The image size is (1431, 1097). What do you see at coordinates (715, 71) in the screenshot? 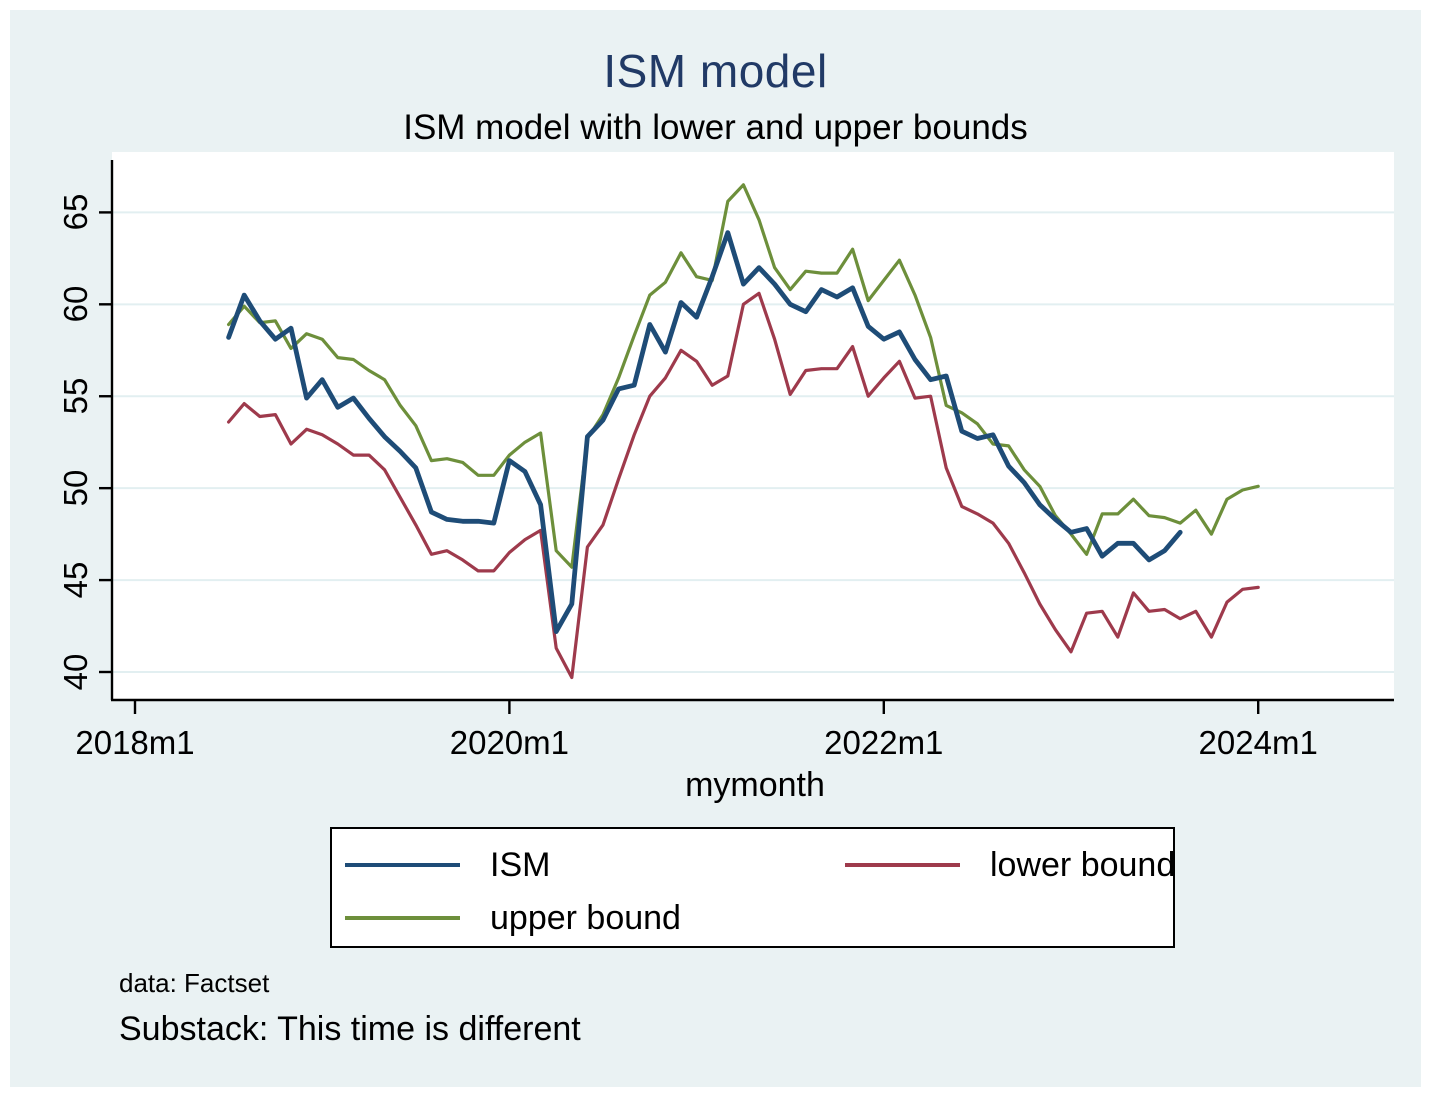
I see `chart-title: ISM model` at bounding box center [715, 71].